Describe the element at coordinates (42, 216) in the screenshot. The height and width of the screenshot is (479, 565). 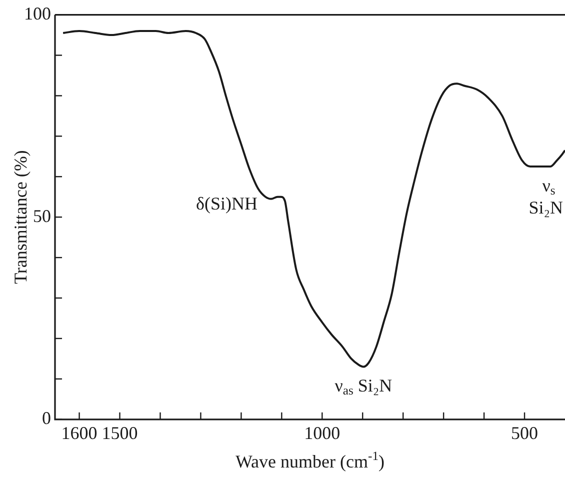
I see `y-tick-label: 50` at that location.